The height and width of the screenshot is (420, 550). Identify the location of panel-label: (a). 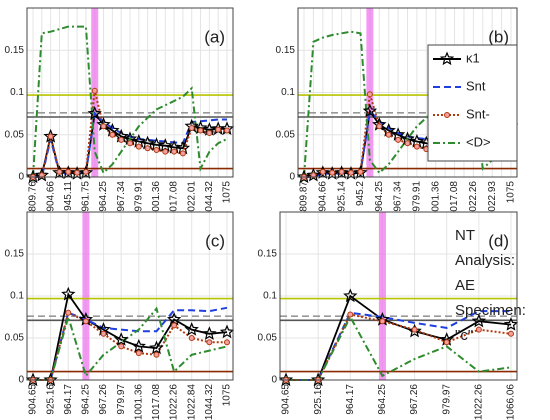
(214, 36).